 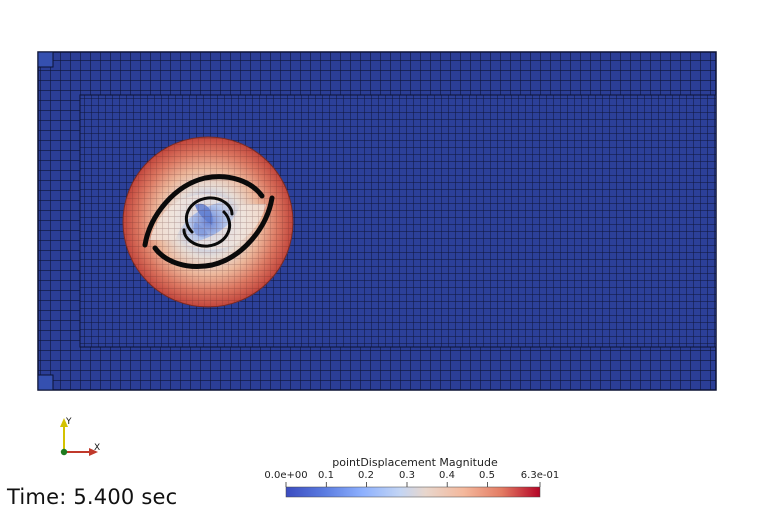 What do you see at coordinates (64, 422) in the screenshot?
I see `y-axis-arrow` at bounding box center [64, 422].